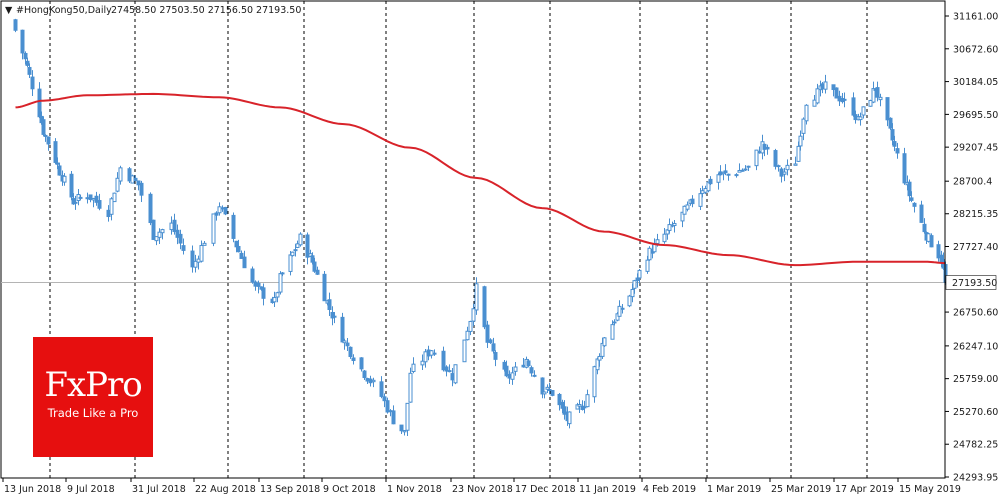 The height and width of the screenshot is (500, 1000). Describe the element at coordinates (607, 489) in the screenshot. I see `x-tick-label: 11 Jan 2019` at that location.